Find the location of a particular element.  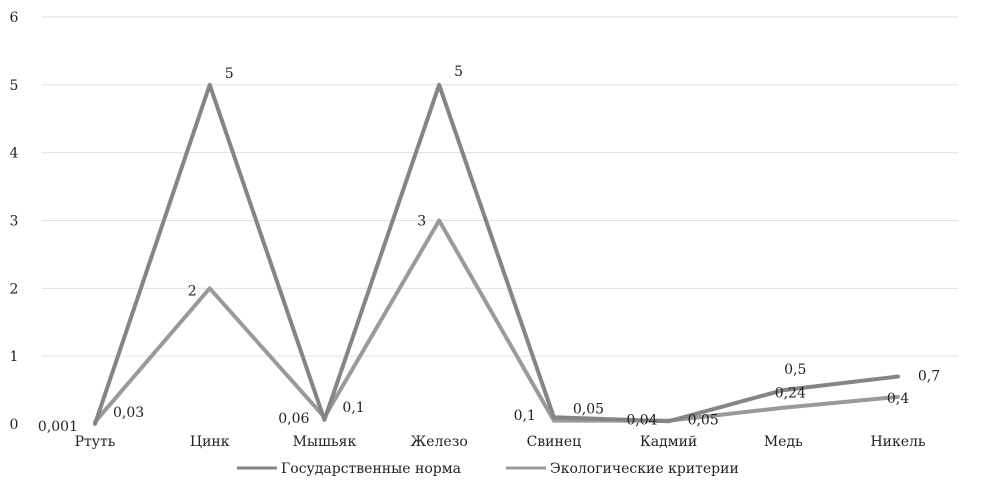

x-category-label: Кадмий is located at coordinates (668, 442).